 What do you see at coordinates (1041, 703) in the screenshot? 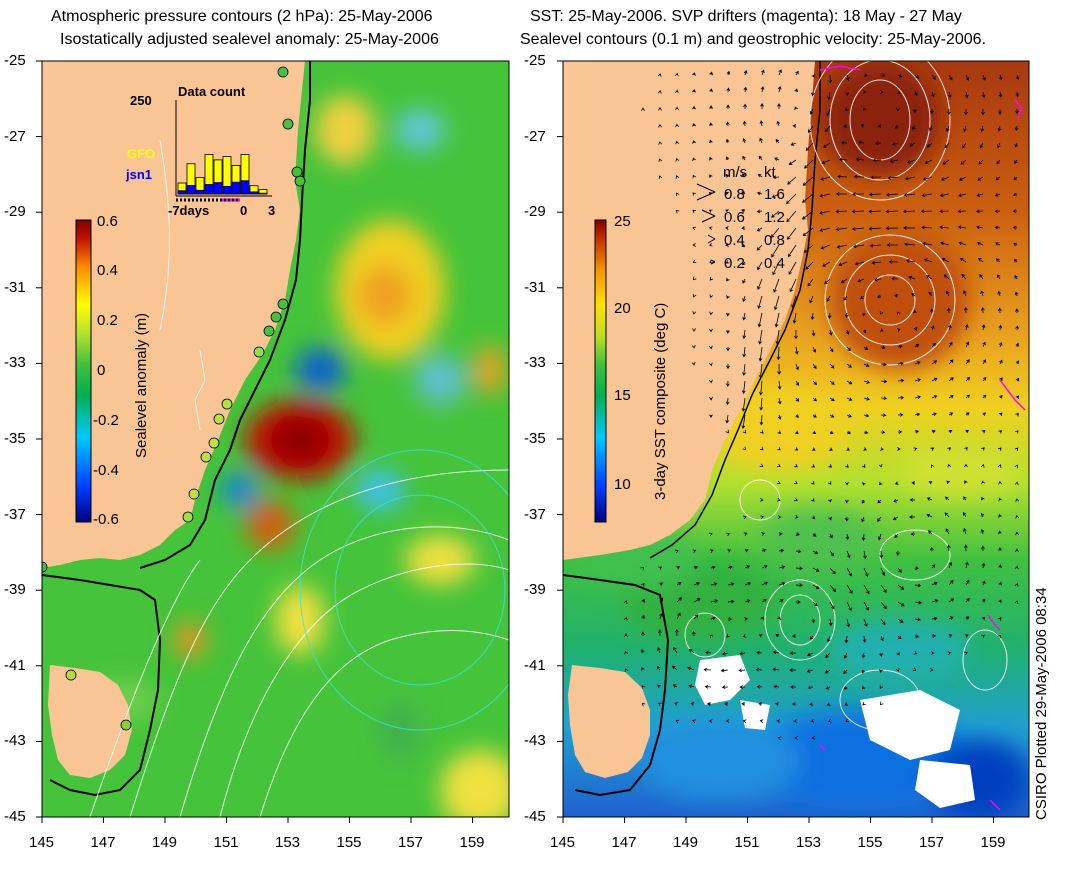
I see `csiro-credit: CSIRO Plotted 29-May-2006 08:34` at bounding box center [1041, 703].